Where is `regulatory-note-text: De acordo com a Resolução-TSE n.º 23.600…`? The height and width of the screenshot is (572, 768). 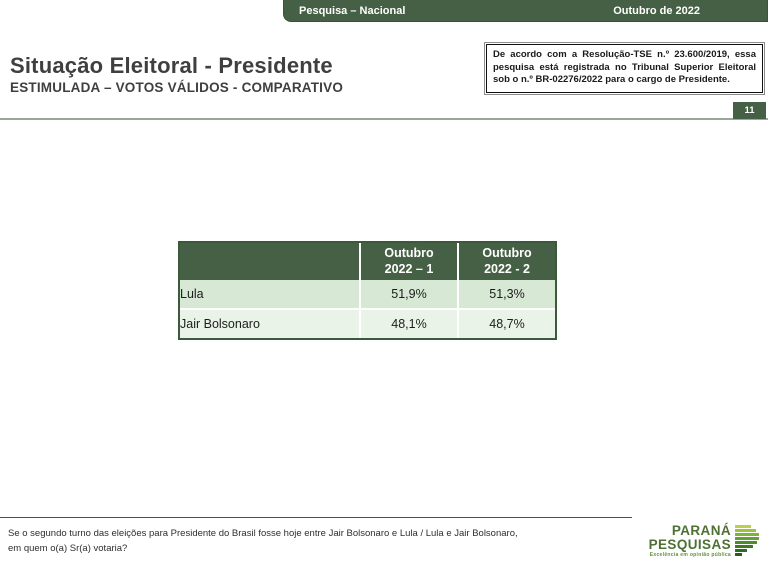 regulatory-note-text: De acordo com a Resolução-TSE n.º 23.600… is located at coordinates (624, 67).